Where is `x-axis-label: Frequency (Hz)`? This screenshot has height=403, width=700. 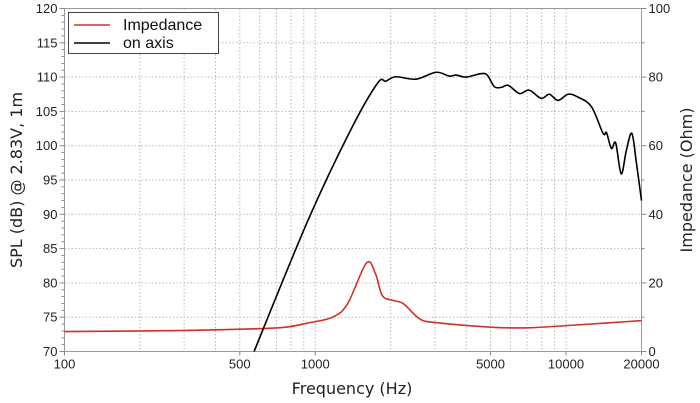
x-axis-label: Frequency (Hz) is located at coordinates (352, 388).